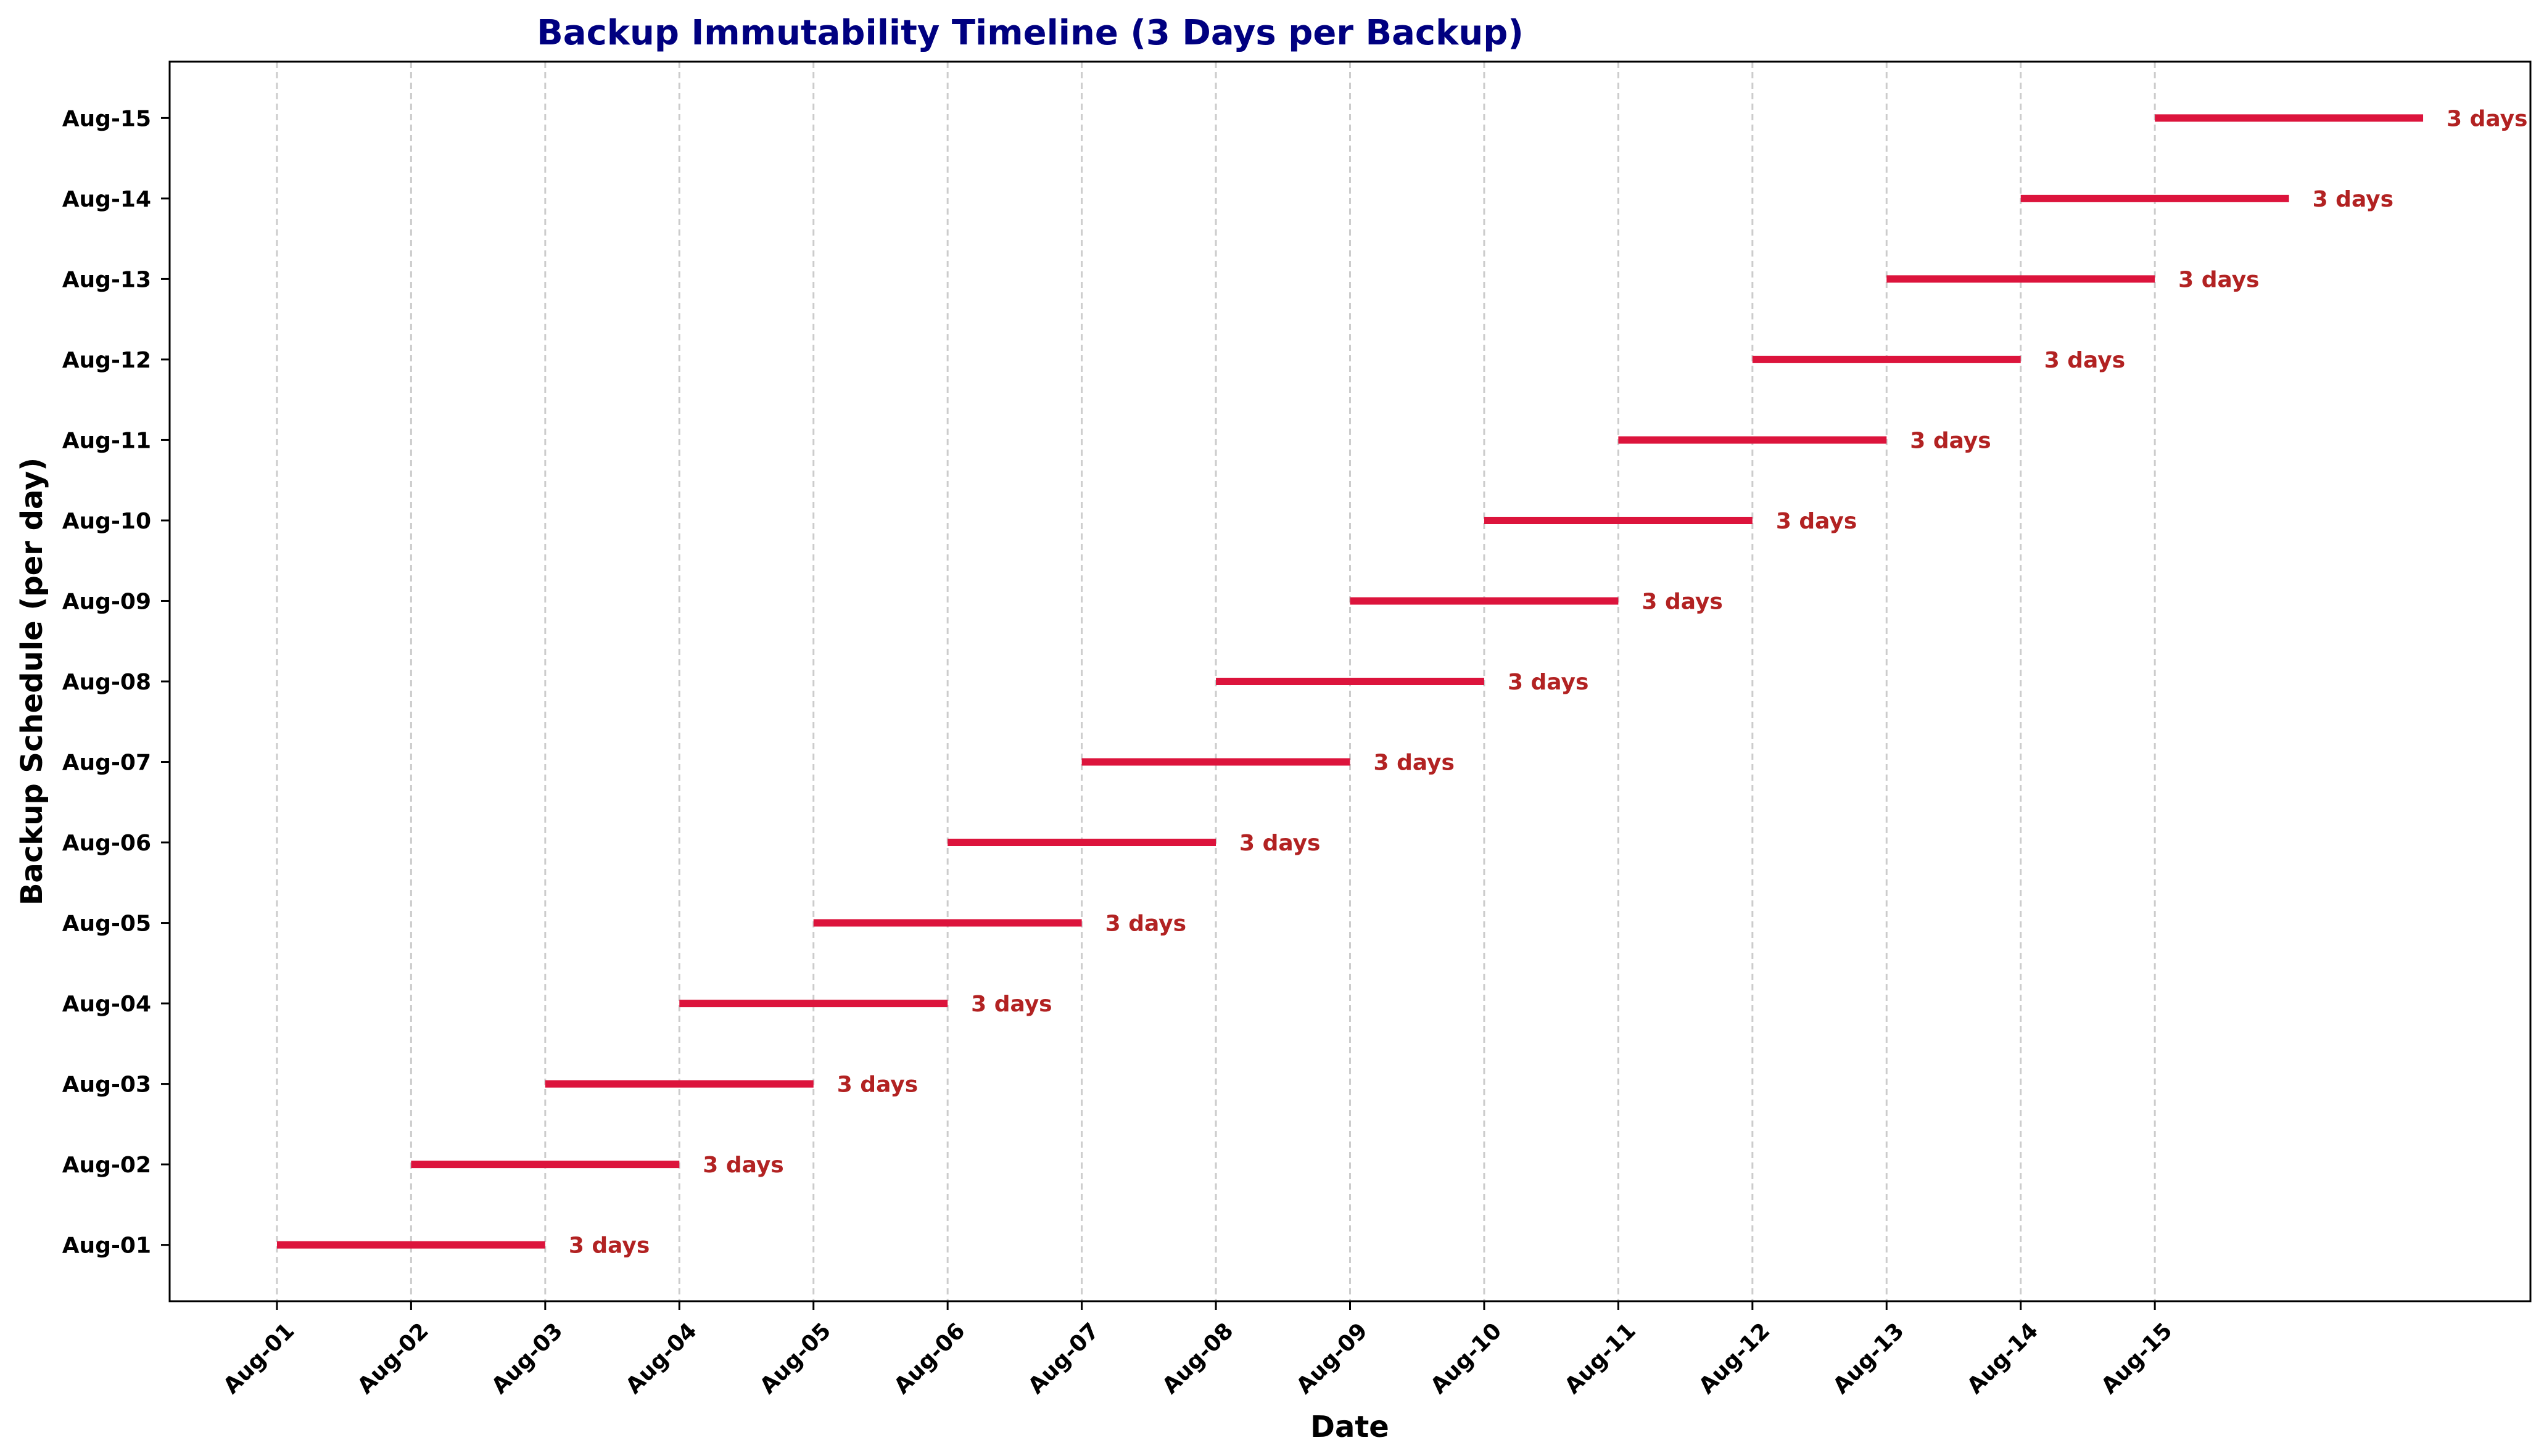 The height and width of the screenshot is (1456, 2544). What do you see at coordinates (106, 361) in the screenshot?
I see `y-tick-label: Aug-12` at bounding box center [106, 361].